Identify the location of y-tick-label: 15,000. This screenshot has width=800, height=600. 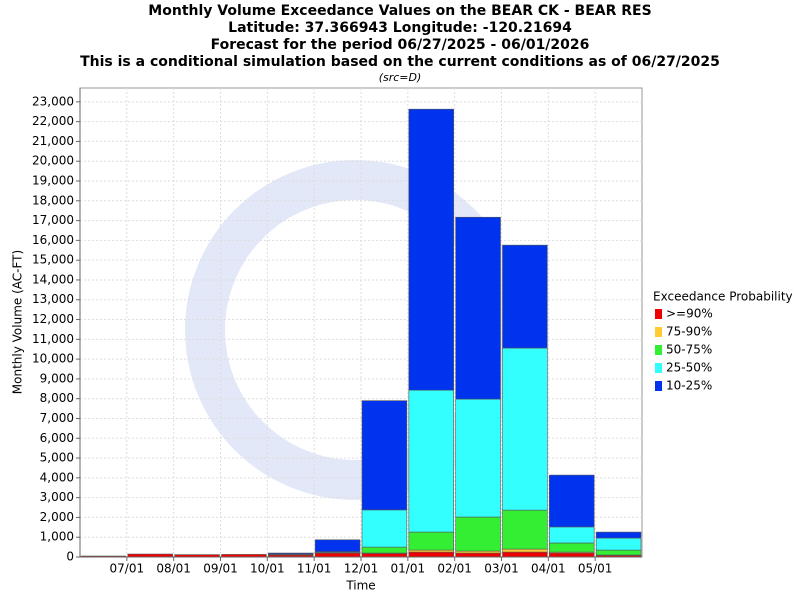
(53, 260).